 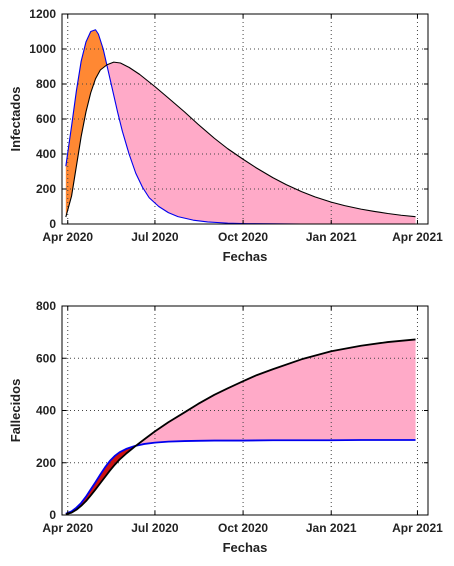 I want to click on y-tick-label: 1000, so click(x=42, y=49).